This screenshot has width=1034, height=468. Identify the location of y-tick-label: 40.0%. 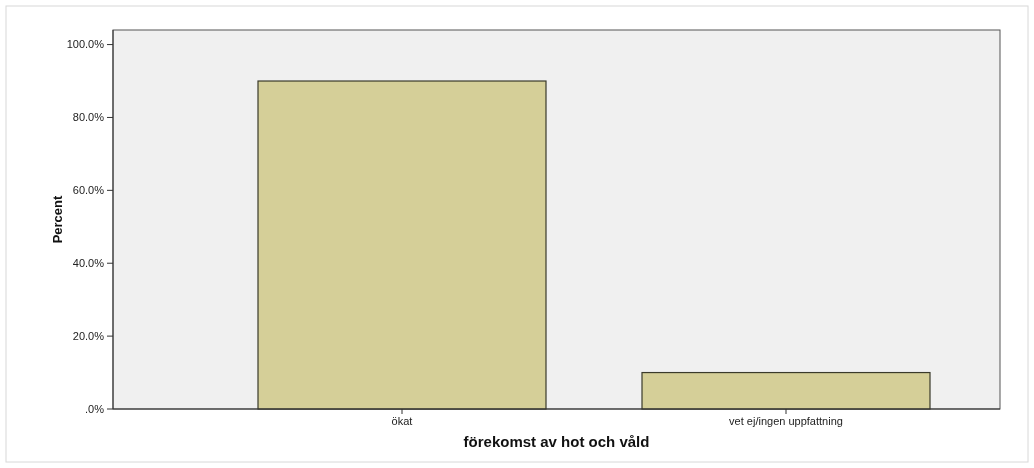
(88, 263).